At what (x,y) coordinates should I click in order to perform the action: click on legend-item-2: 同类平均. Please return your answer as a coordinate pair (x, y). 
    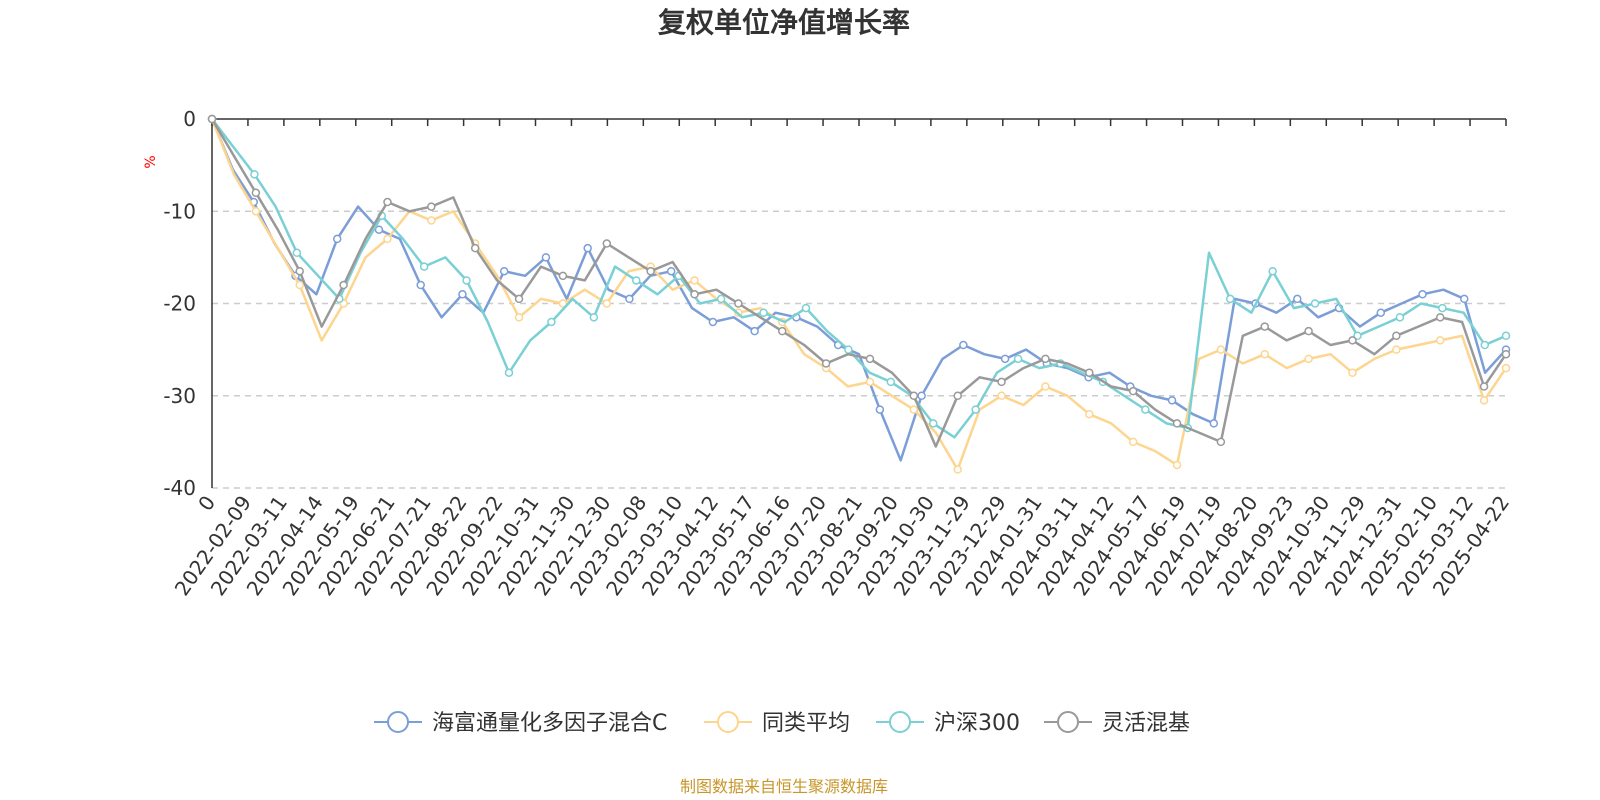
    Looking at the image, I should click on (777, 723).